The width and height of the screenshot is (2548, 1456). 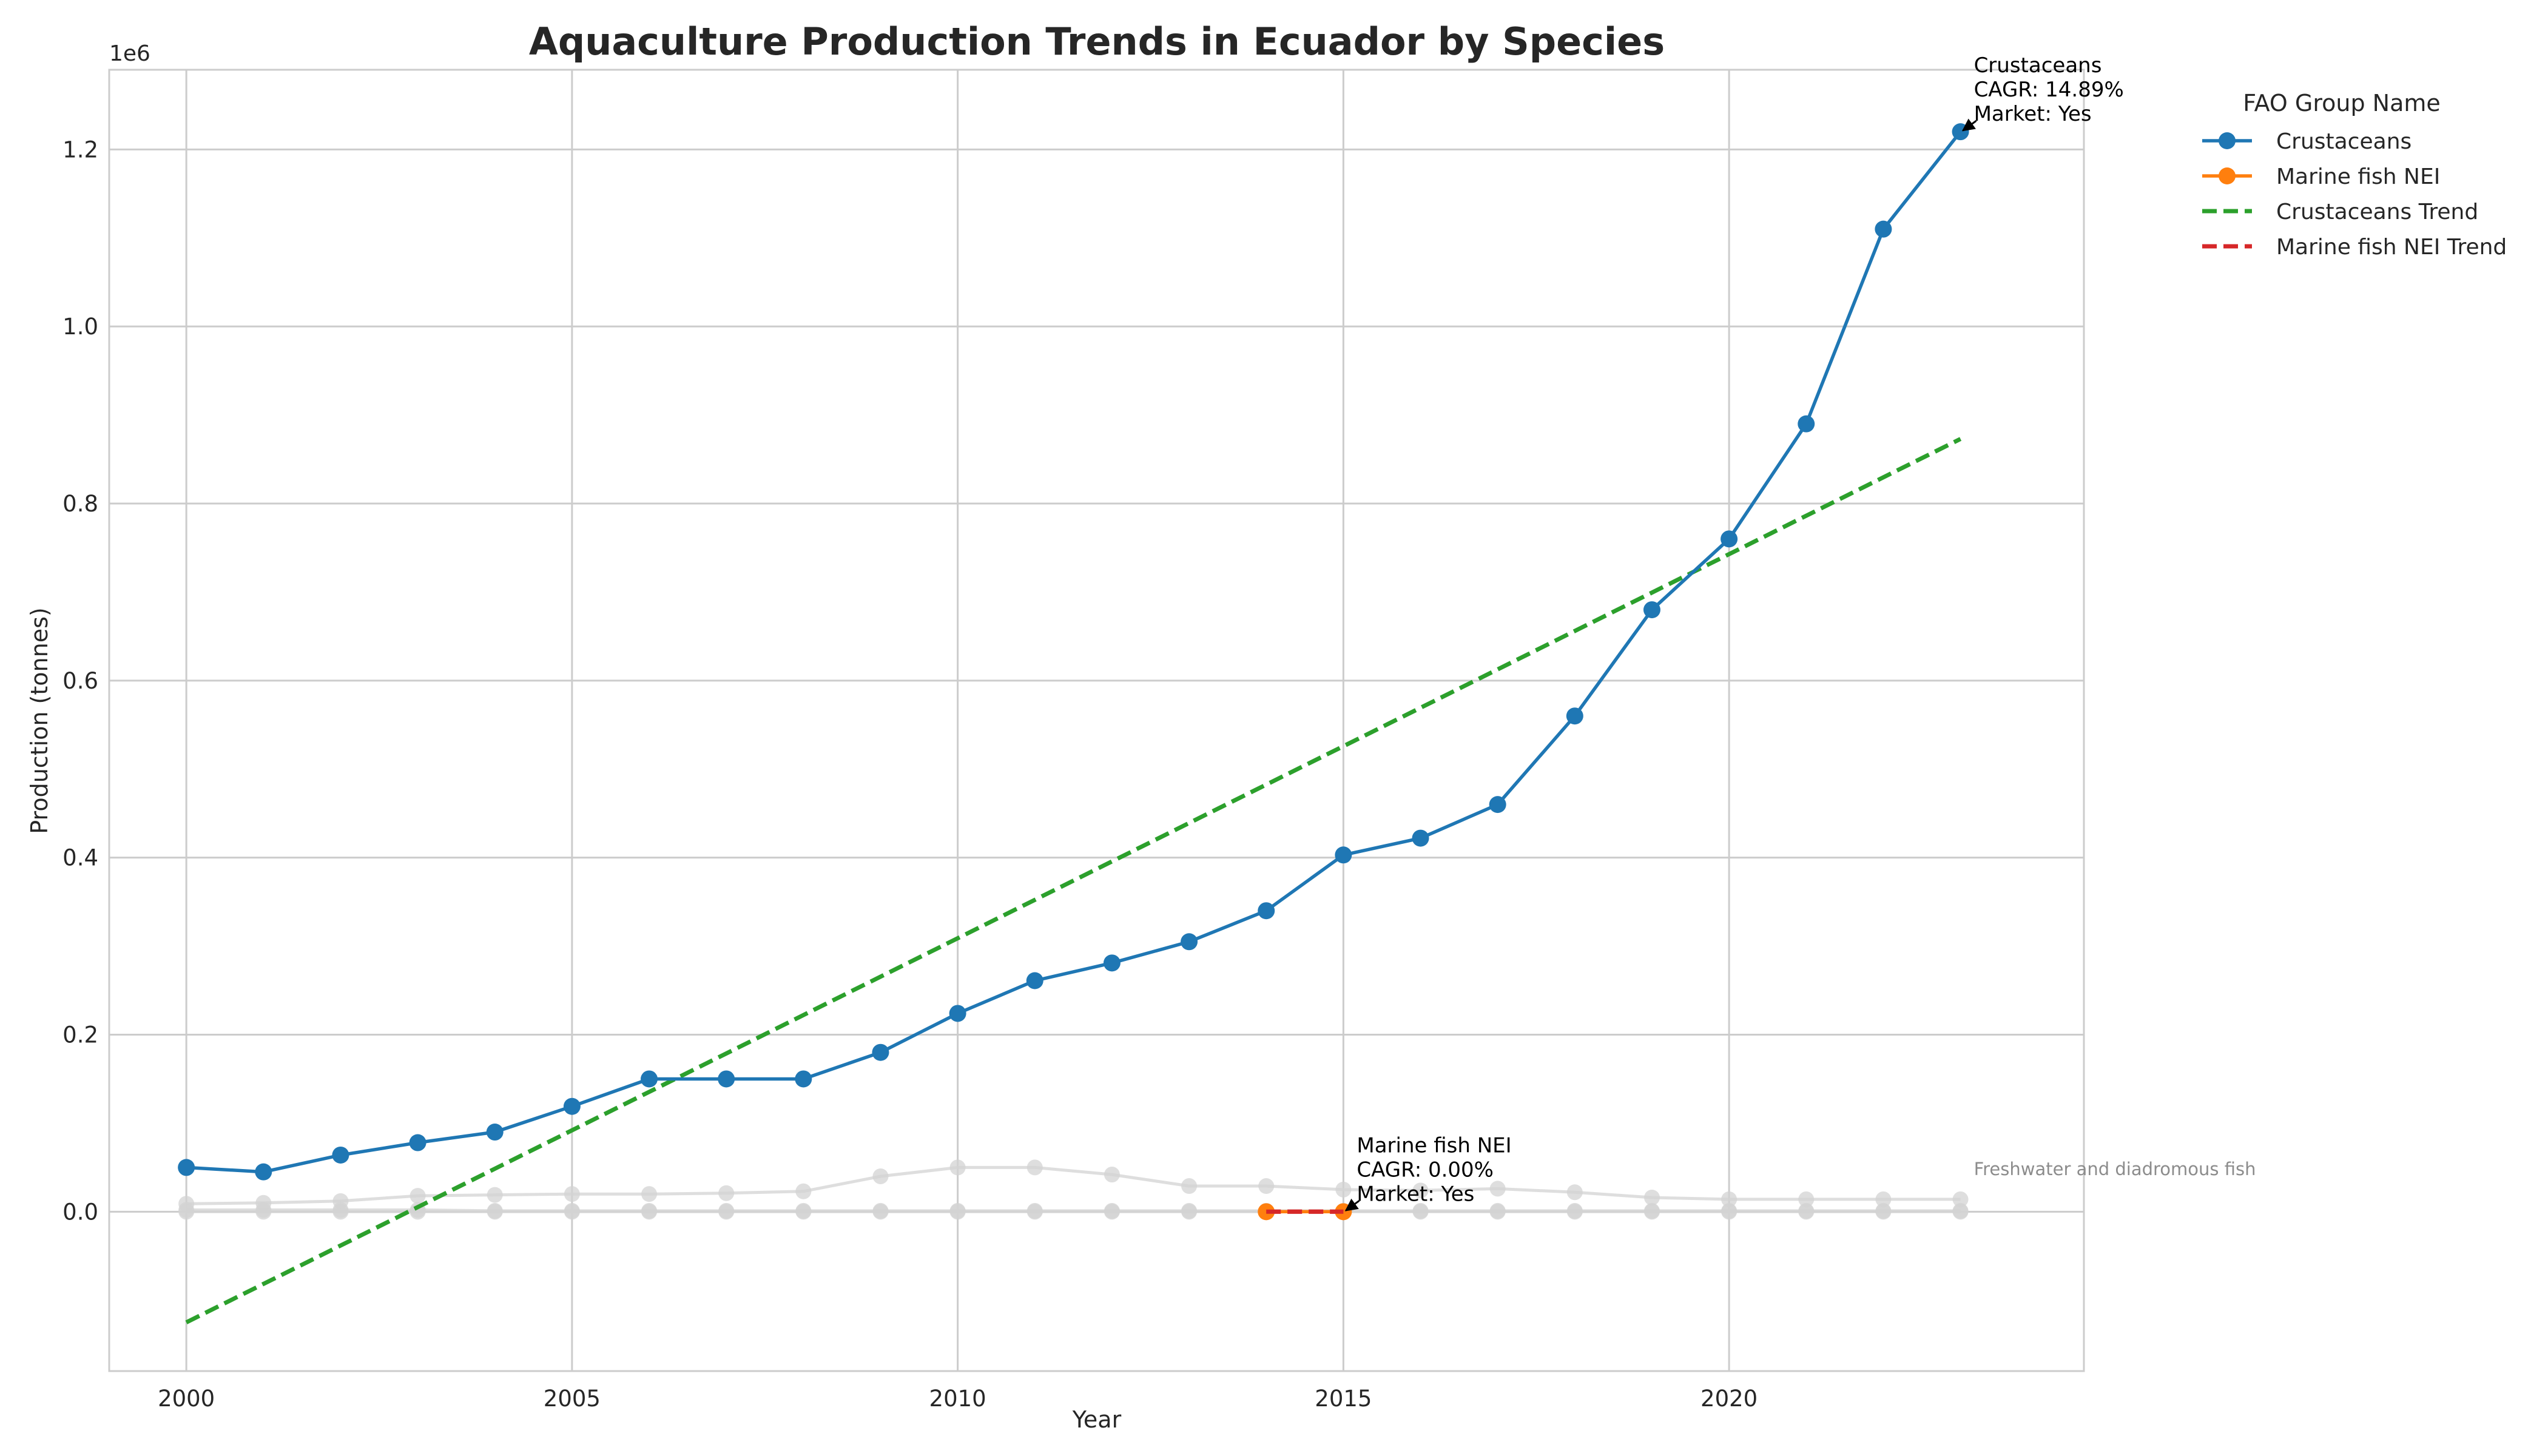 What do you see at coordinates (80, 504) in the screenshot?
I see `y-tick-label: 0.8` at bounding box center [80, 504].